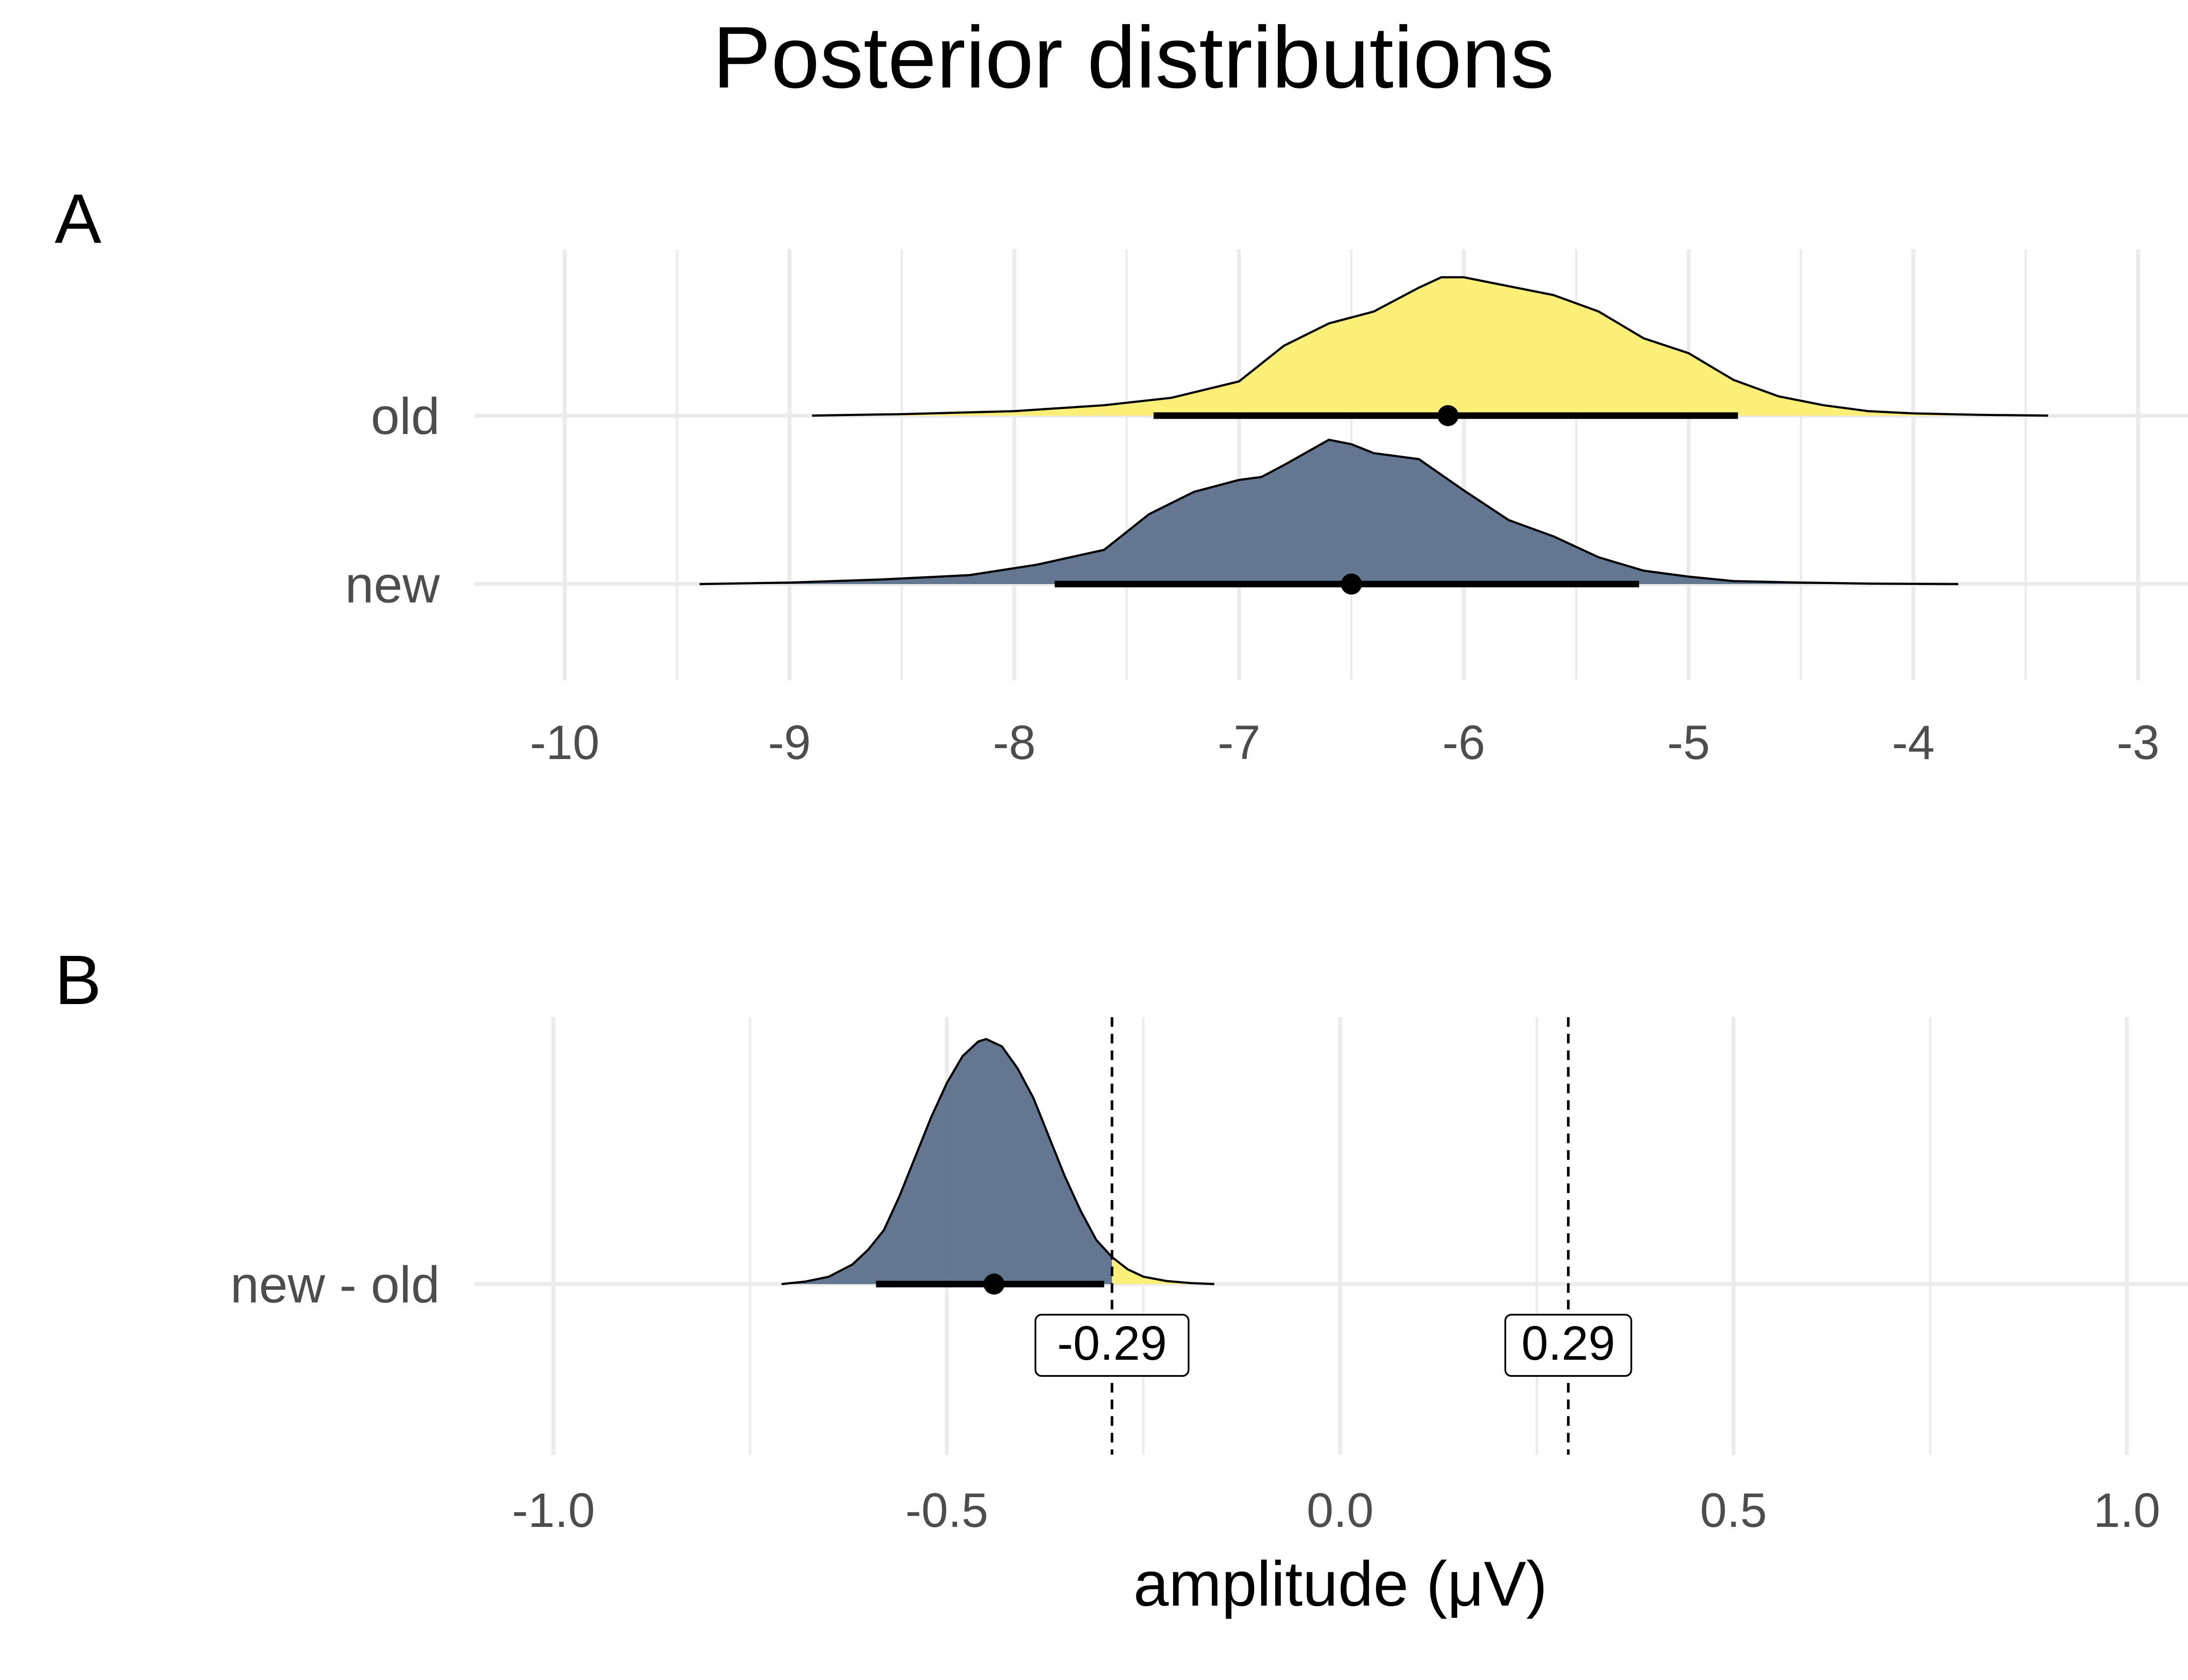 The width and height of the screenshot is (2188, 1680). Describe the element at coordinates (392, 585) in the screenshot. I see `y-tick-label: new` at that location.